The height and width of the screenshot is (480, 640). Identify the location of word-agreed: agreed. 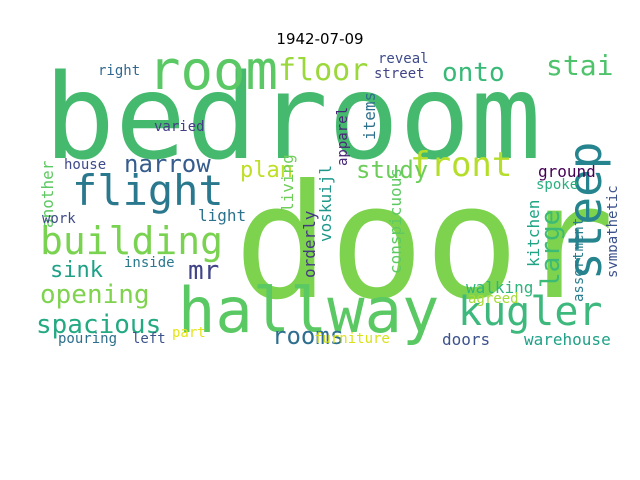
(493, 299).